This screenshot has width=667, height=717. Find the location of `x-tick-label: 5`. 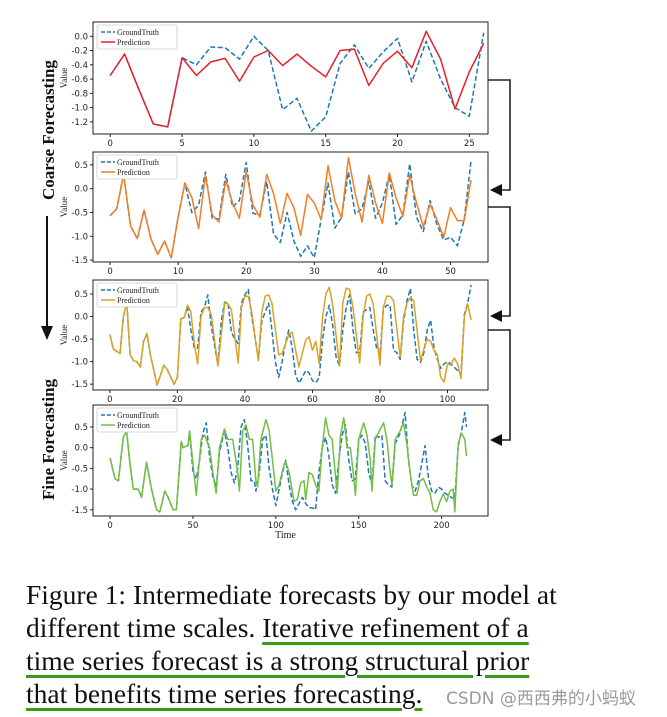

x-tick-label: 5 is located at coordinates (181, 144).